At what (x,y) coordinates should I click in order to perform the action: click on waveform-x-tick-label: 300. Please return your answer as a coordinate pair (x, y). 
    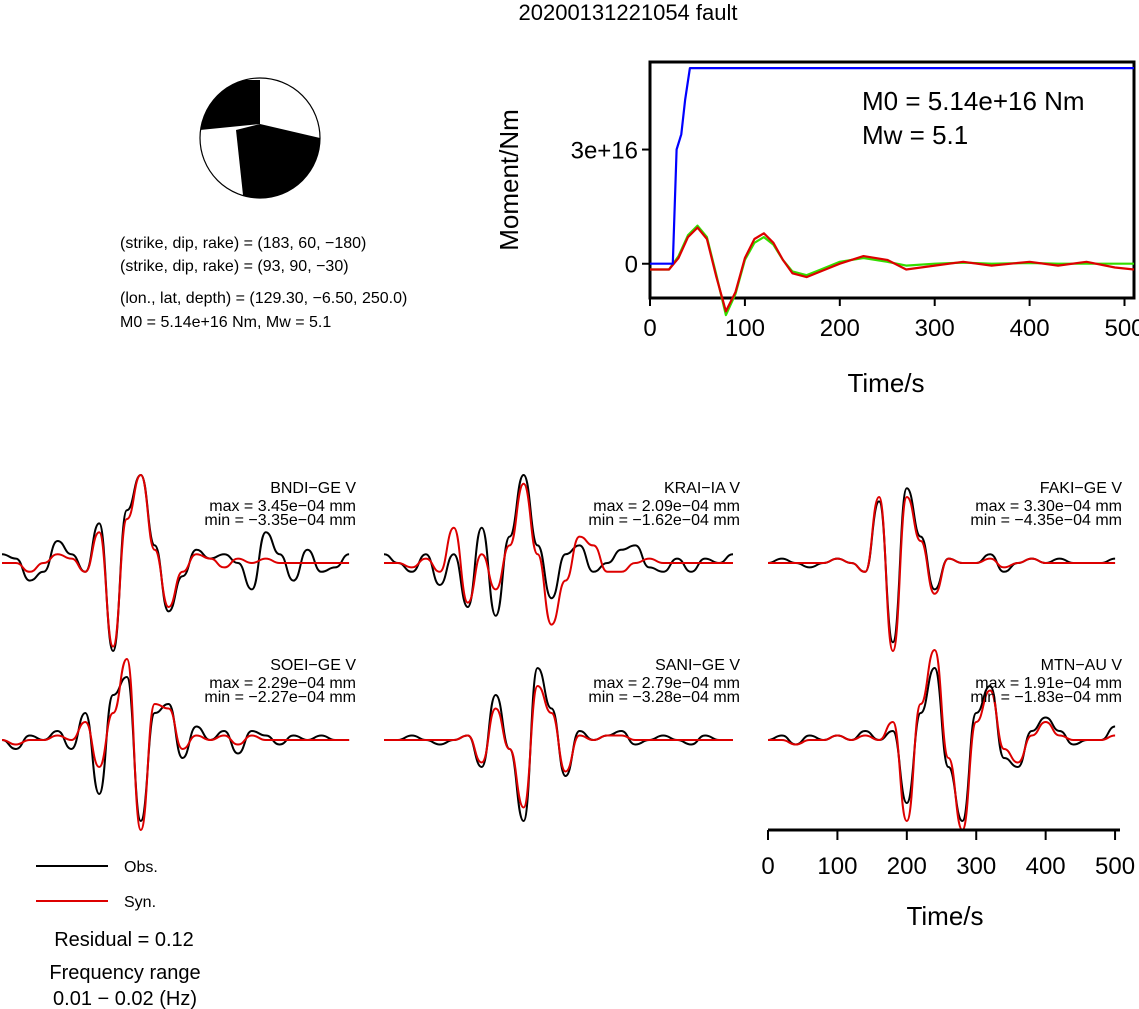
    Looking at the image, I should click on (976, 866).